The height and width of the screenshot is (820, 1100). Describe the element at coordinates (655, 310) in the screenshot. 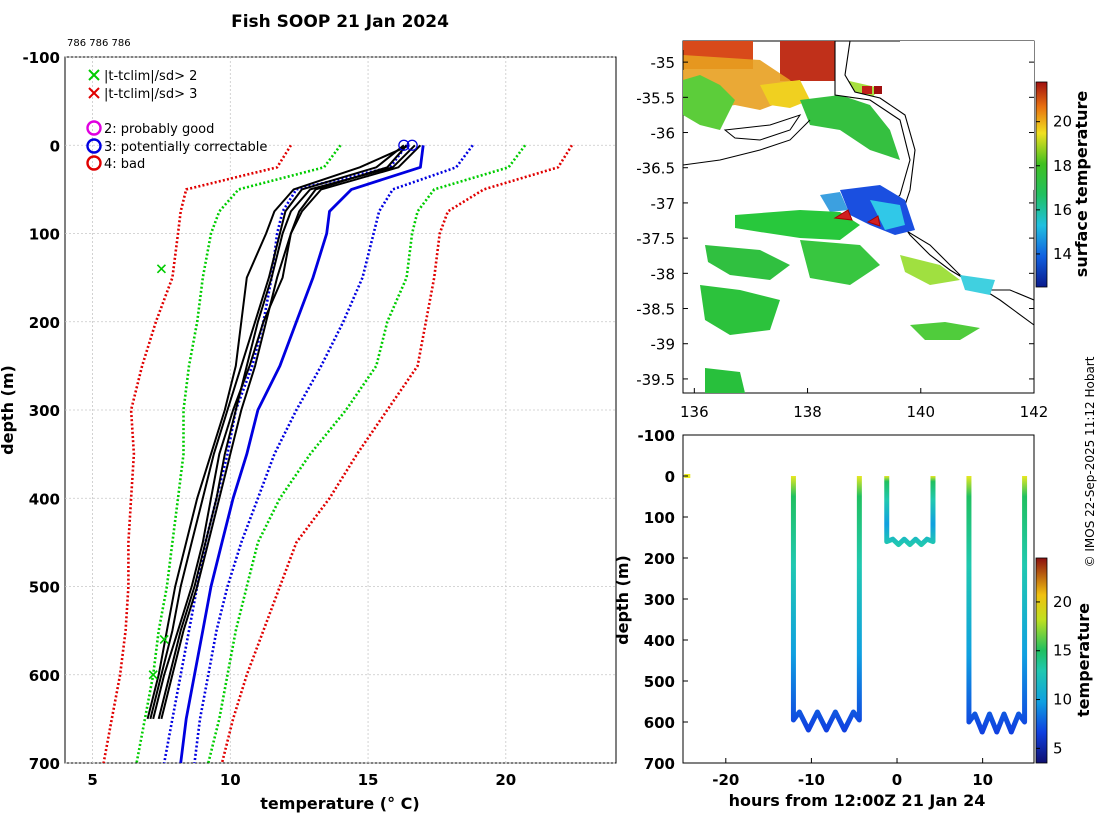

I see `y-tick-label: -38.5` at that location.